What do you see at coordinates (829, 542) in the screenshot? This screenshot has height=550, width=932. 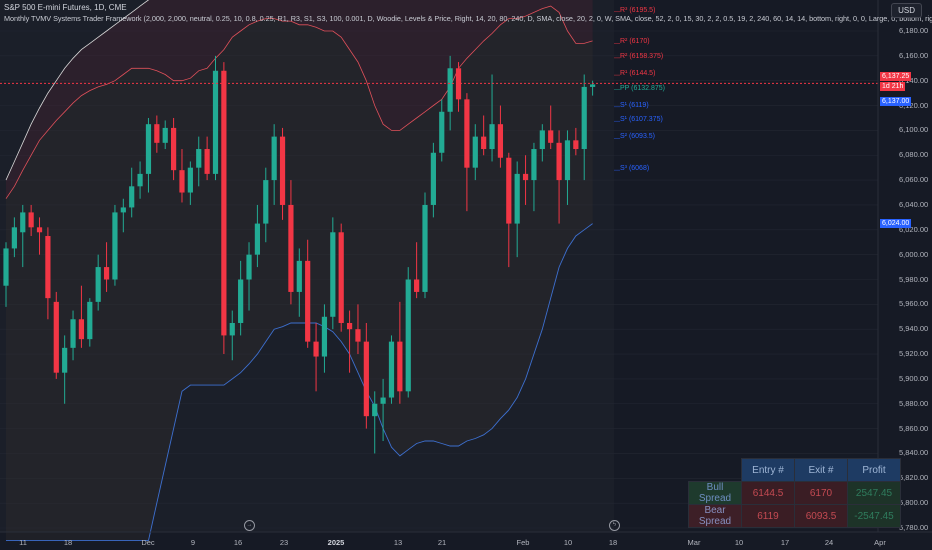 I see `time-tick-label: 24` at bounding box center [829, 542].